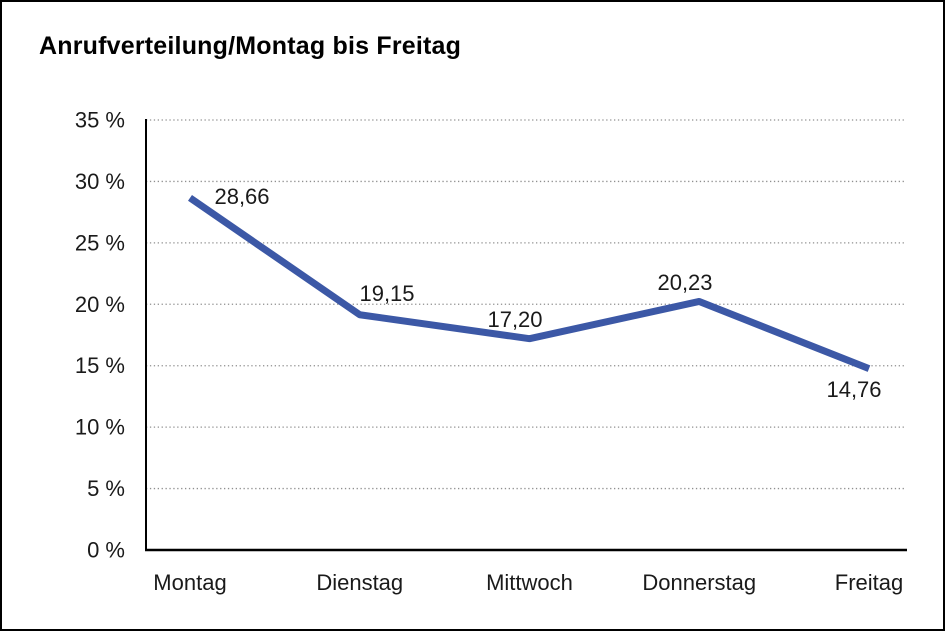 The width and height of the screenshot is (945, 631). Describe the element at coordinates (853, 389) in the screenshot. I see `data-label: 14,76` at that location.